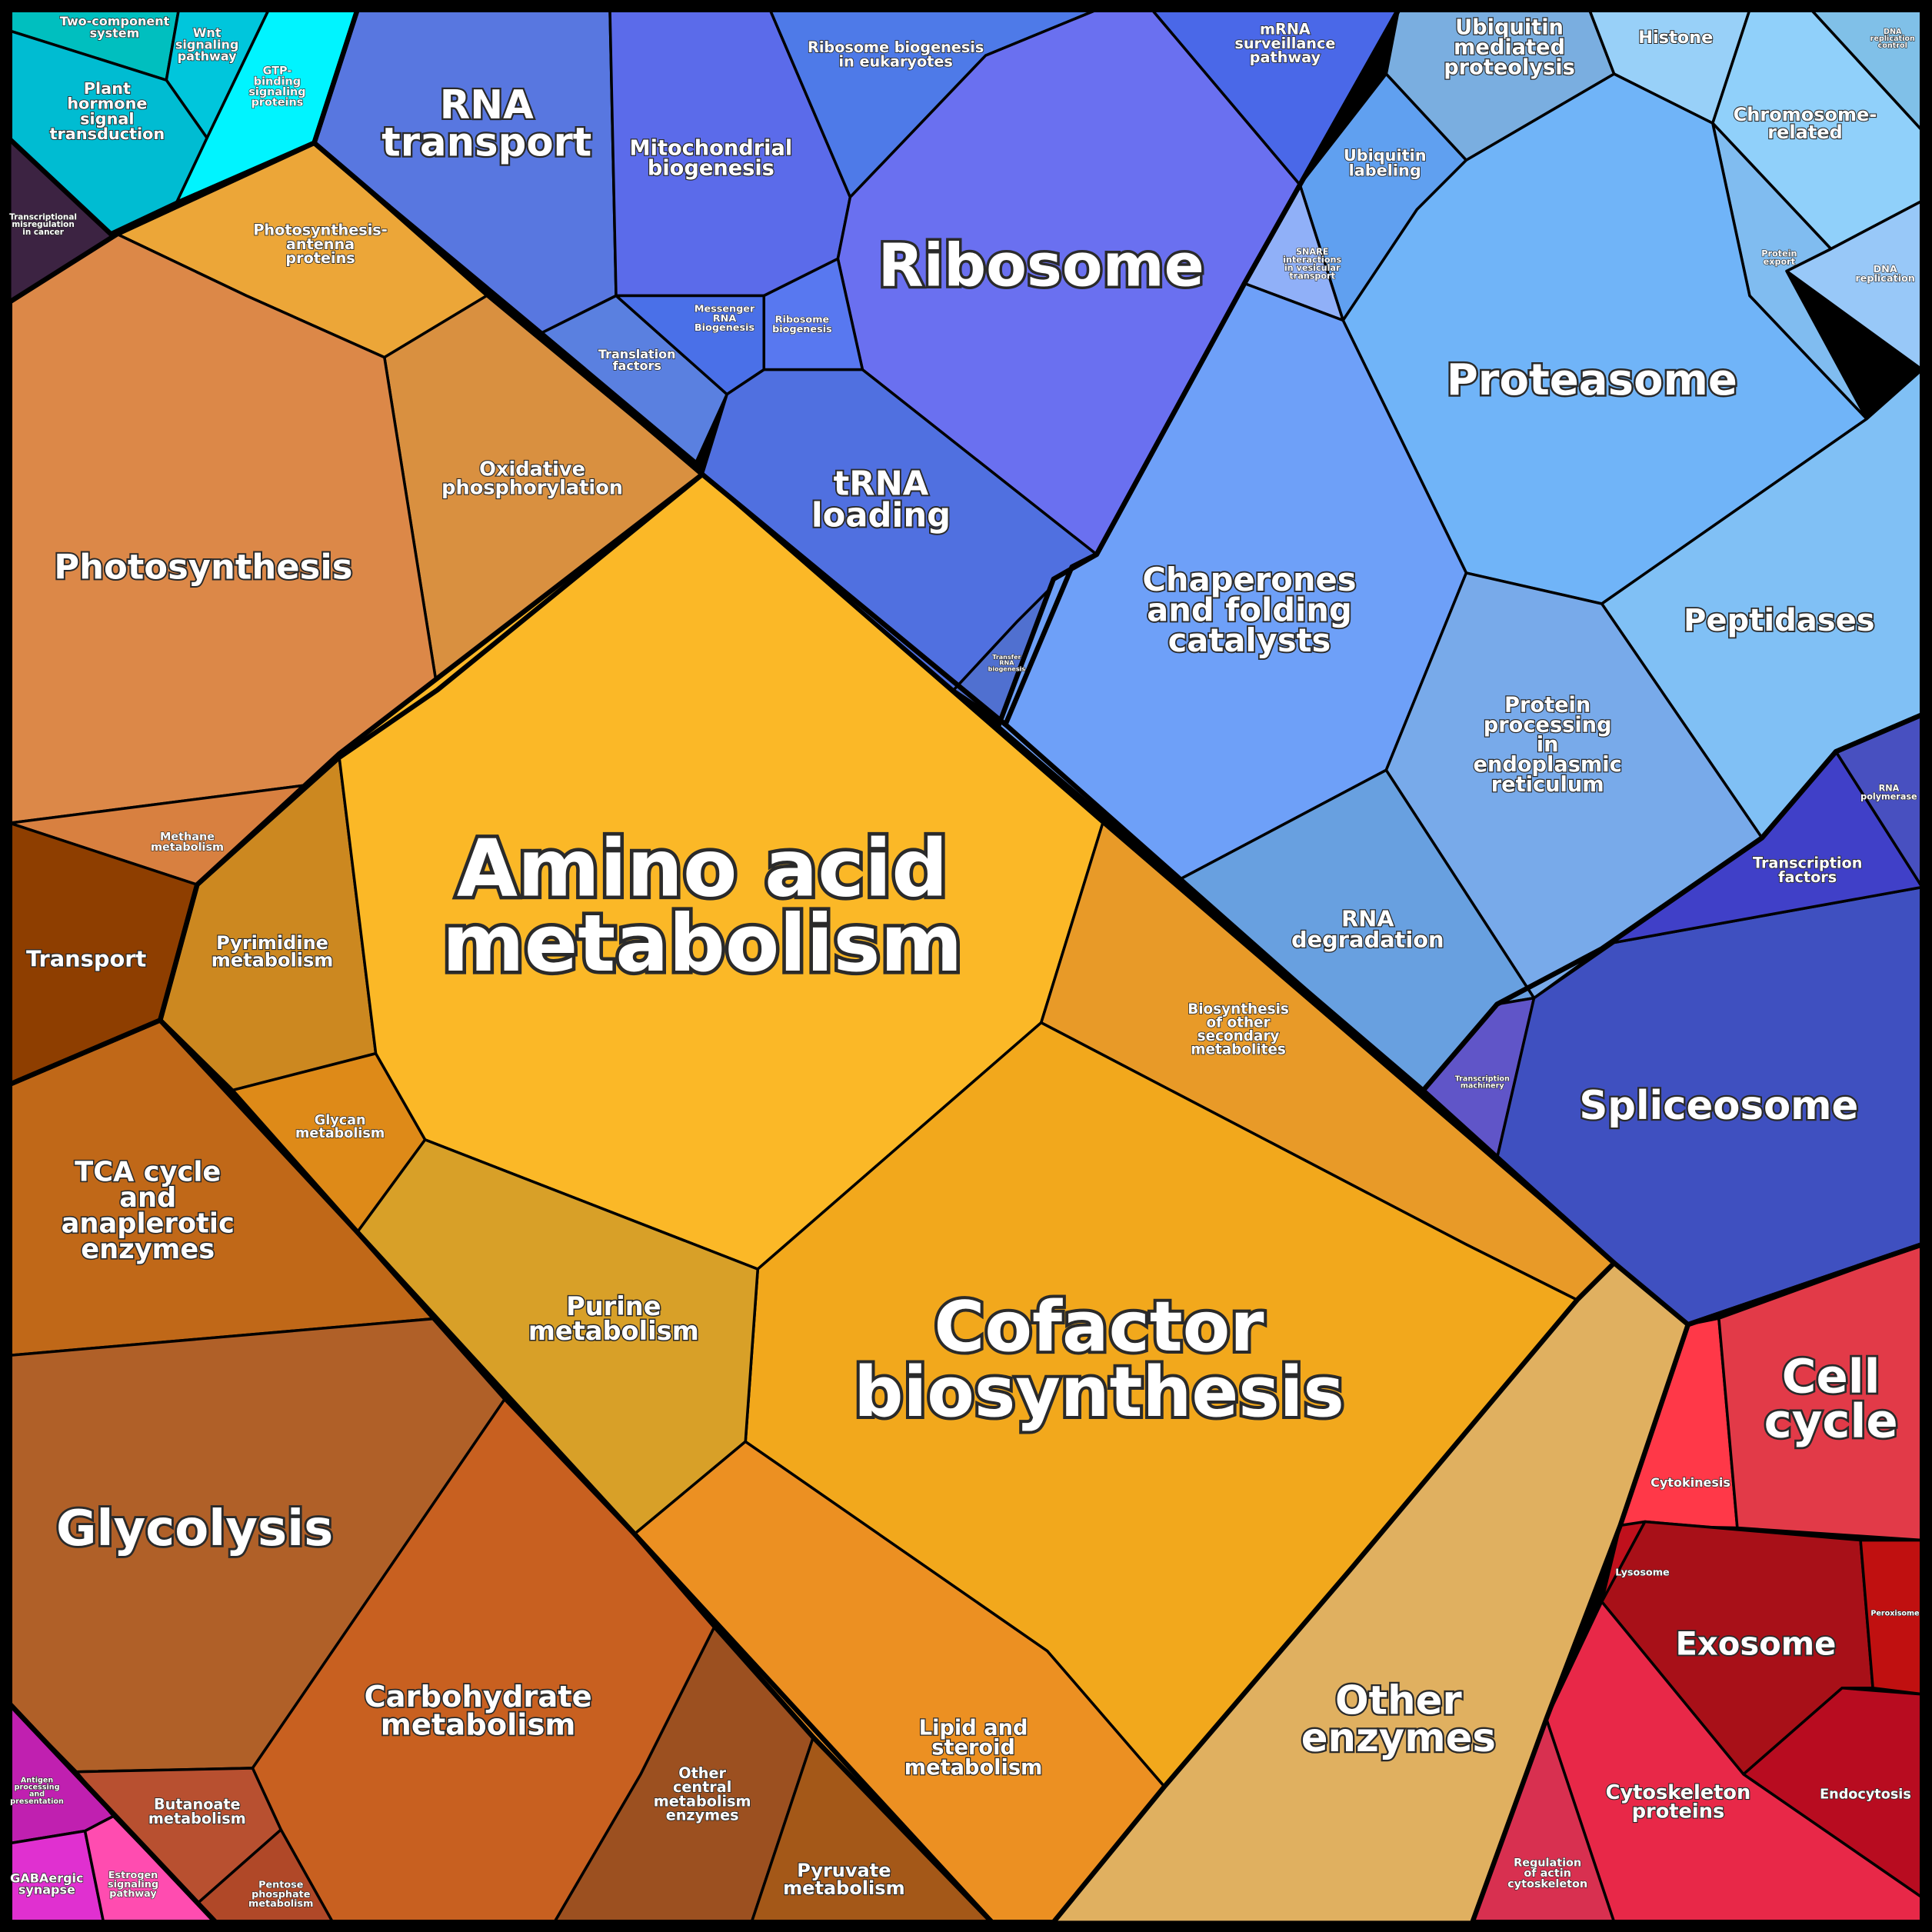  I want to click on region-label-line: Transport, so click(86, 958).